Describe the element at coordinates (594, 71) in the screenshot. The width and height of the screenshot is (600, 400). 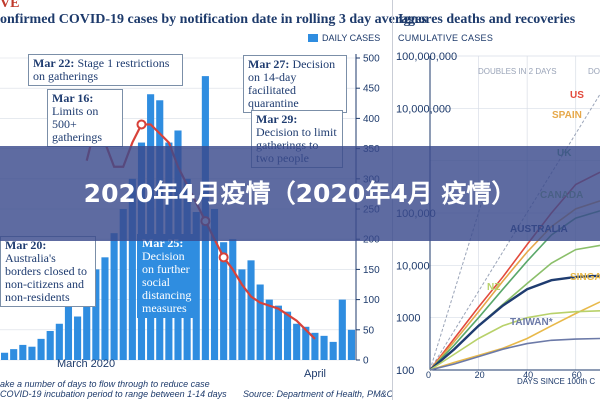
I see `doubles-label: DO` at that location.